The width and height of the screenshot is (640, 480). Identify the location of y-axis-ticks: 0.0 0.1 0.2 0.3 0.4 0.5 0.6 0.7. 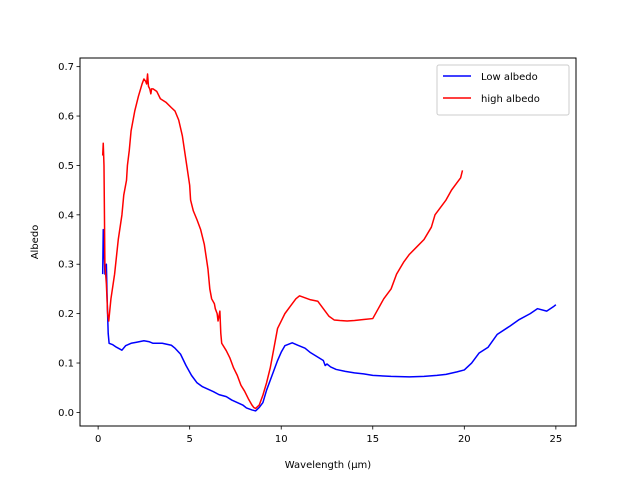
(69, 240).